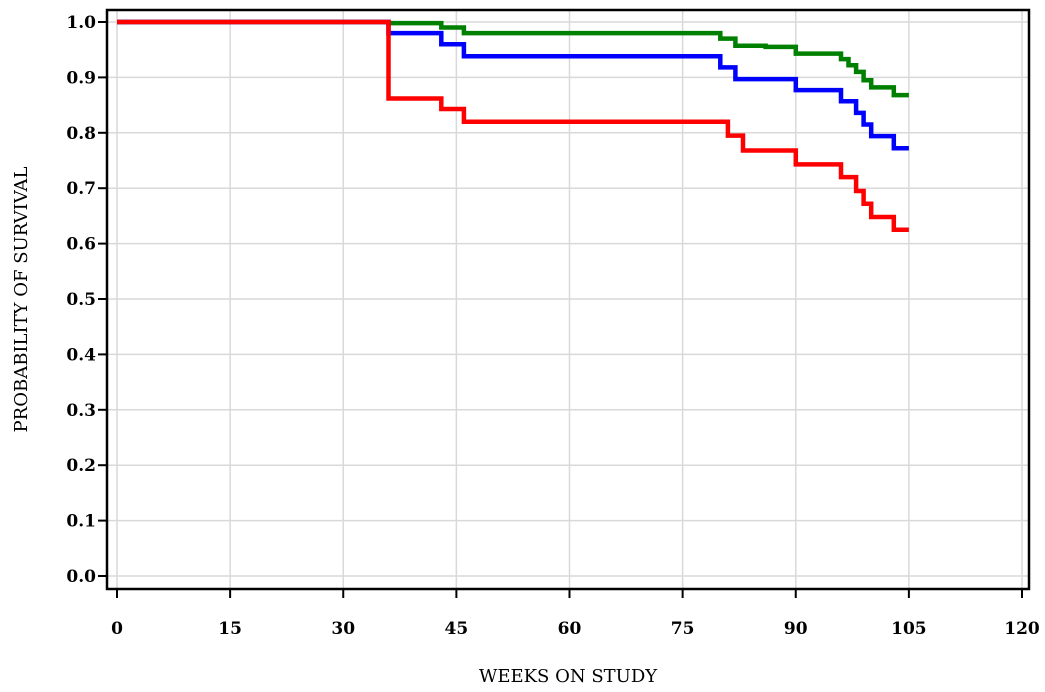 The image size is (1045, 692). I want to click on y-tick-label-10: 1.0, so click(81, 23).